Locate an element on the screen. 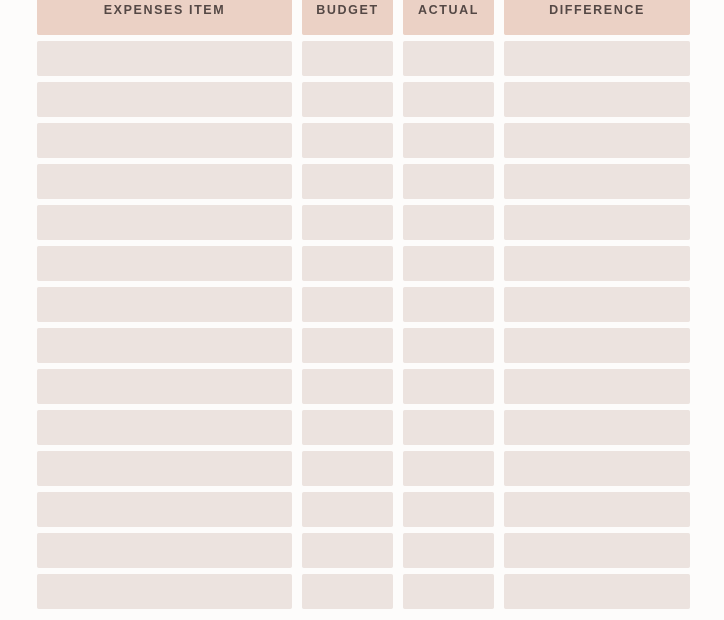 The image size is (724, 620). column-header-difference: DIFFERENCE is located at coordinates (597, 17).